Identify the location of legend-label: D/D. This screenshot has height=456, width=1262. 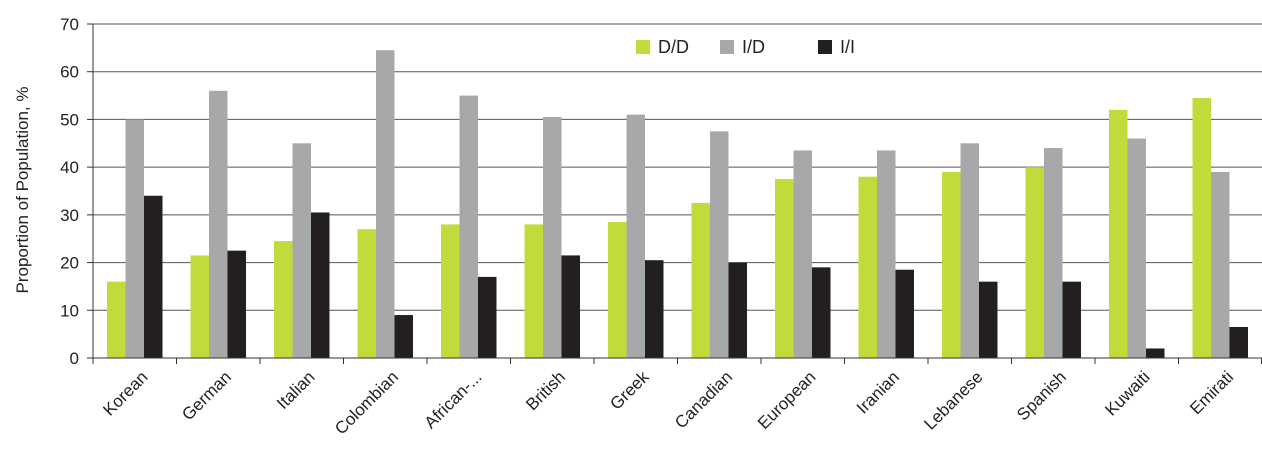
(673, 47).